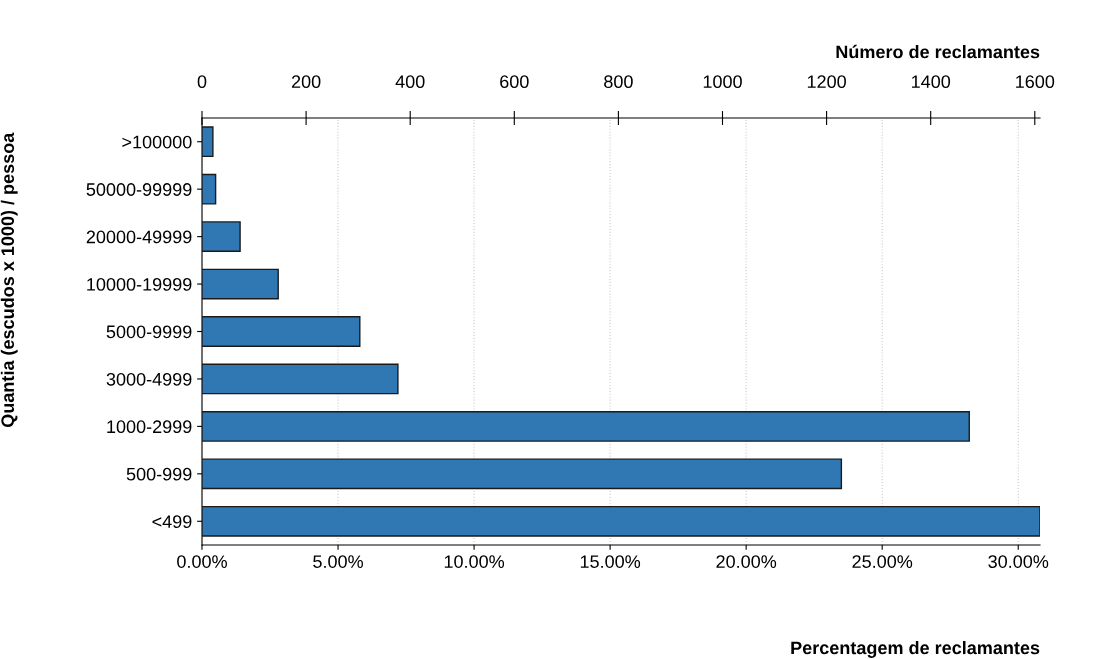  I want to click on x-tick-label: 15.00%, so click(610, 561).